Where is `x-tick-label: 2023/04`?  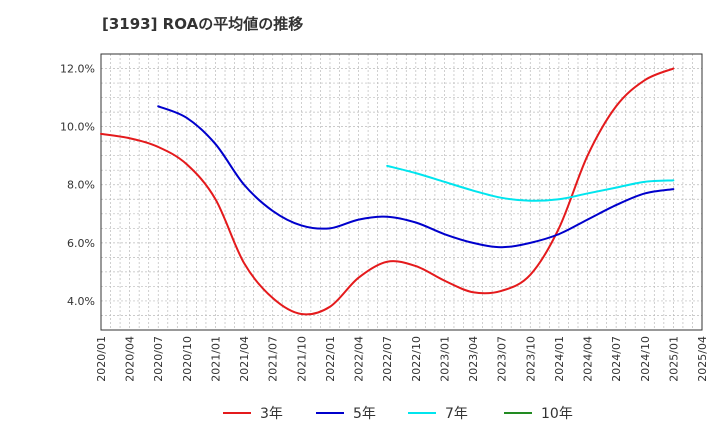
x-tick-label: 2023/04 is located at coordinates (473, 359).